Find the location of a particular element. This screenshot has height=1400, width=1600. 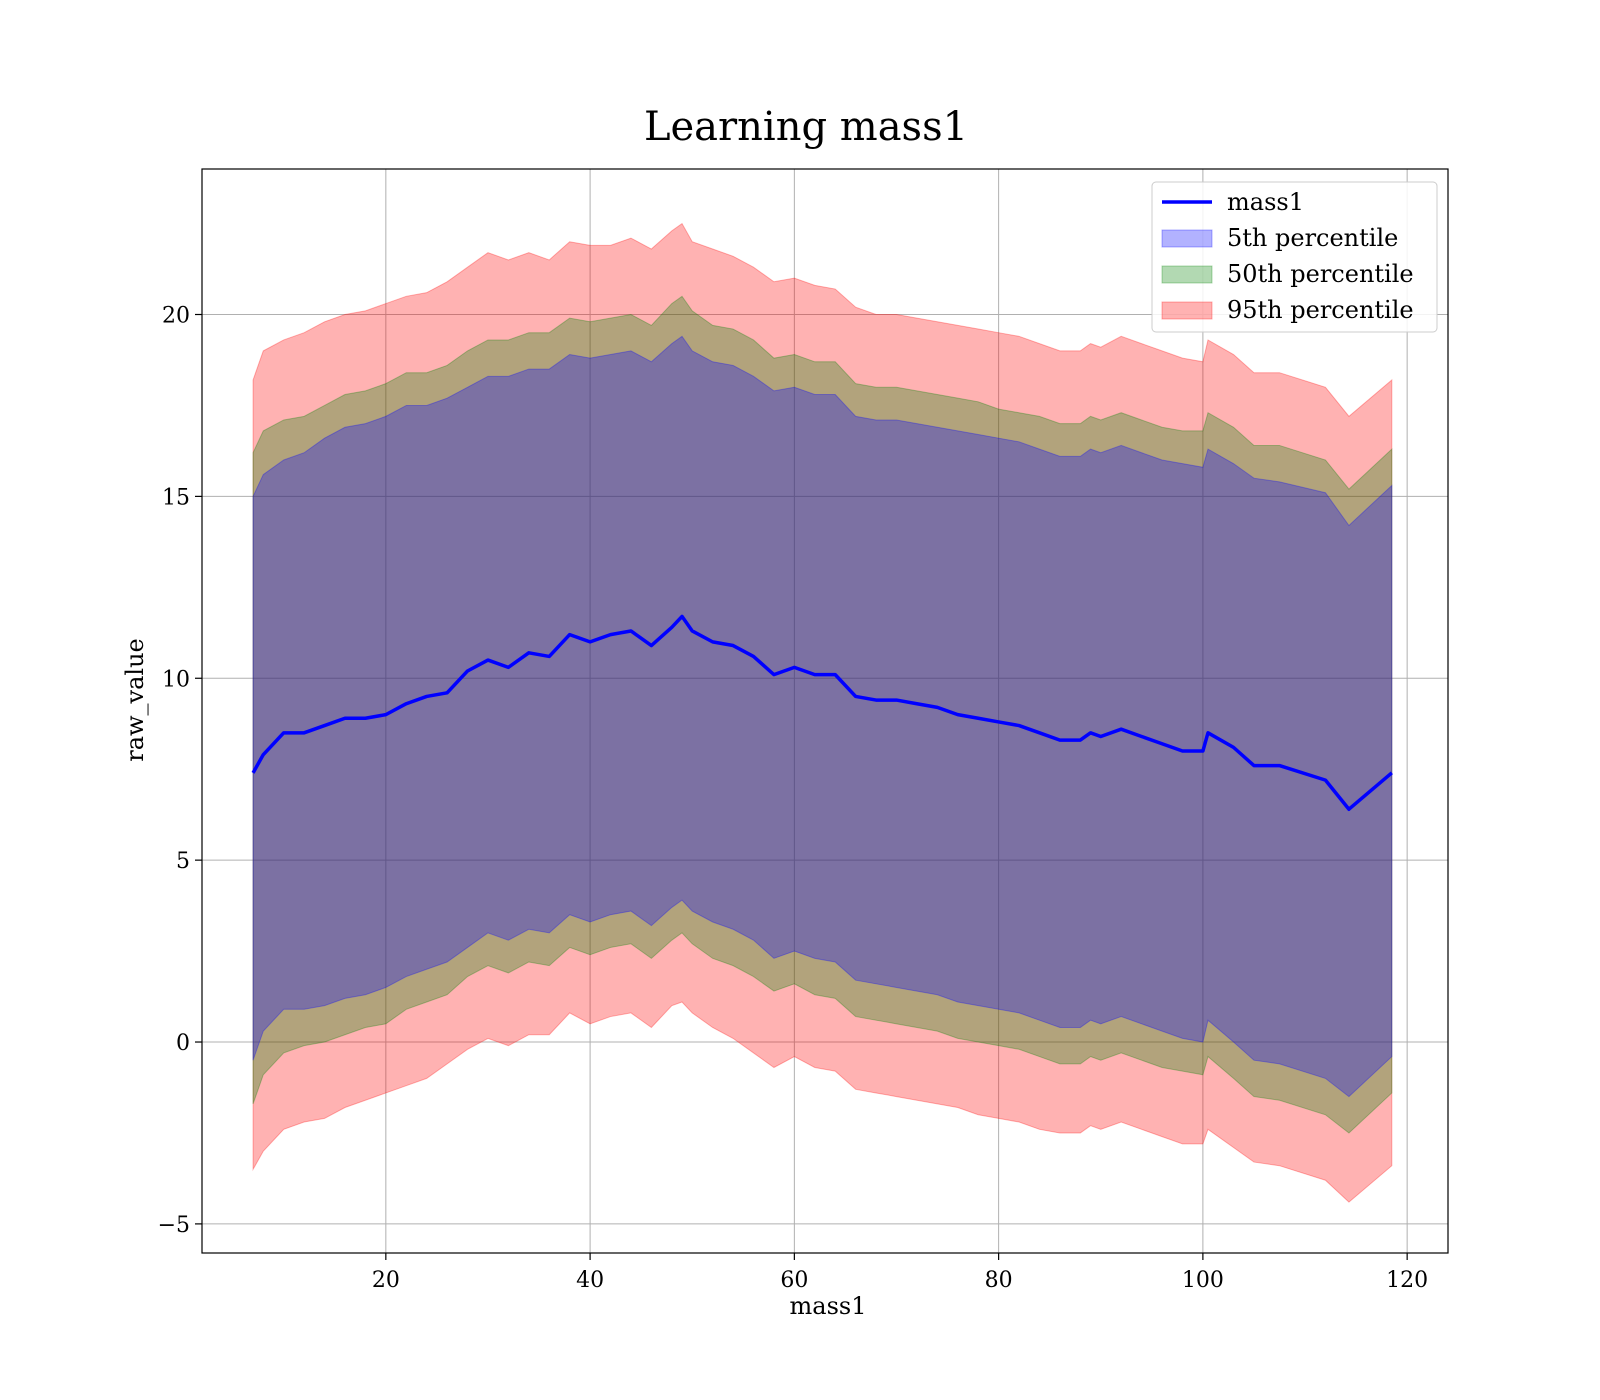

series-line-mass1 is located at coordinates (822, 712).